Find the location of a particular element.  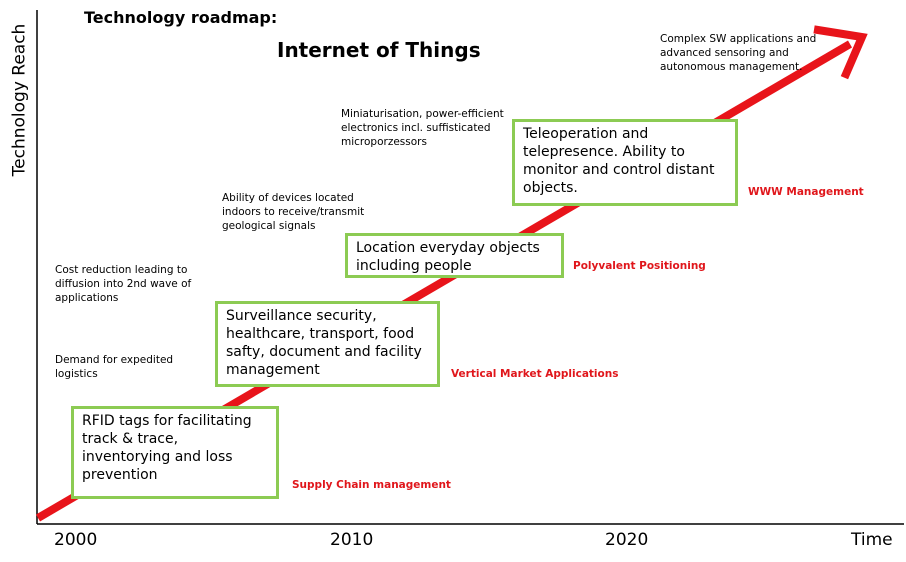

growth-arrow-head is located at coordinates (840, 52).